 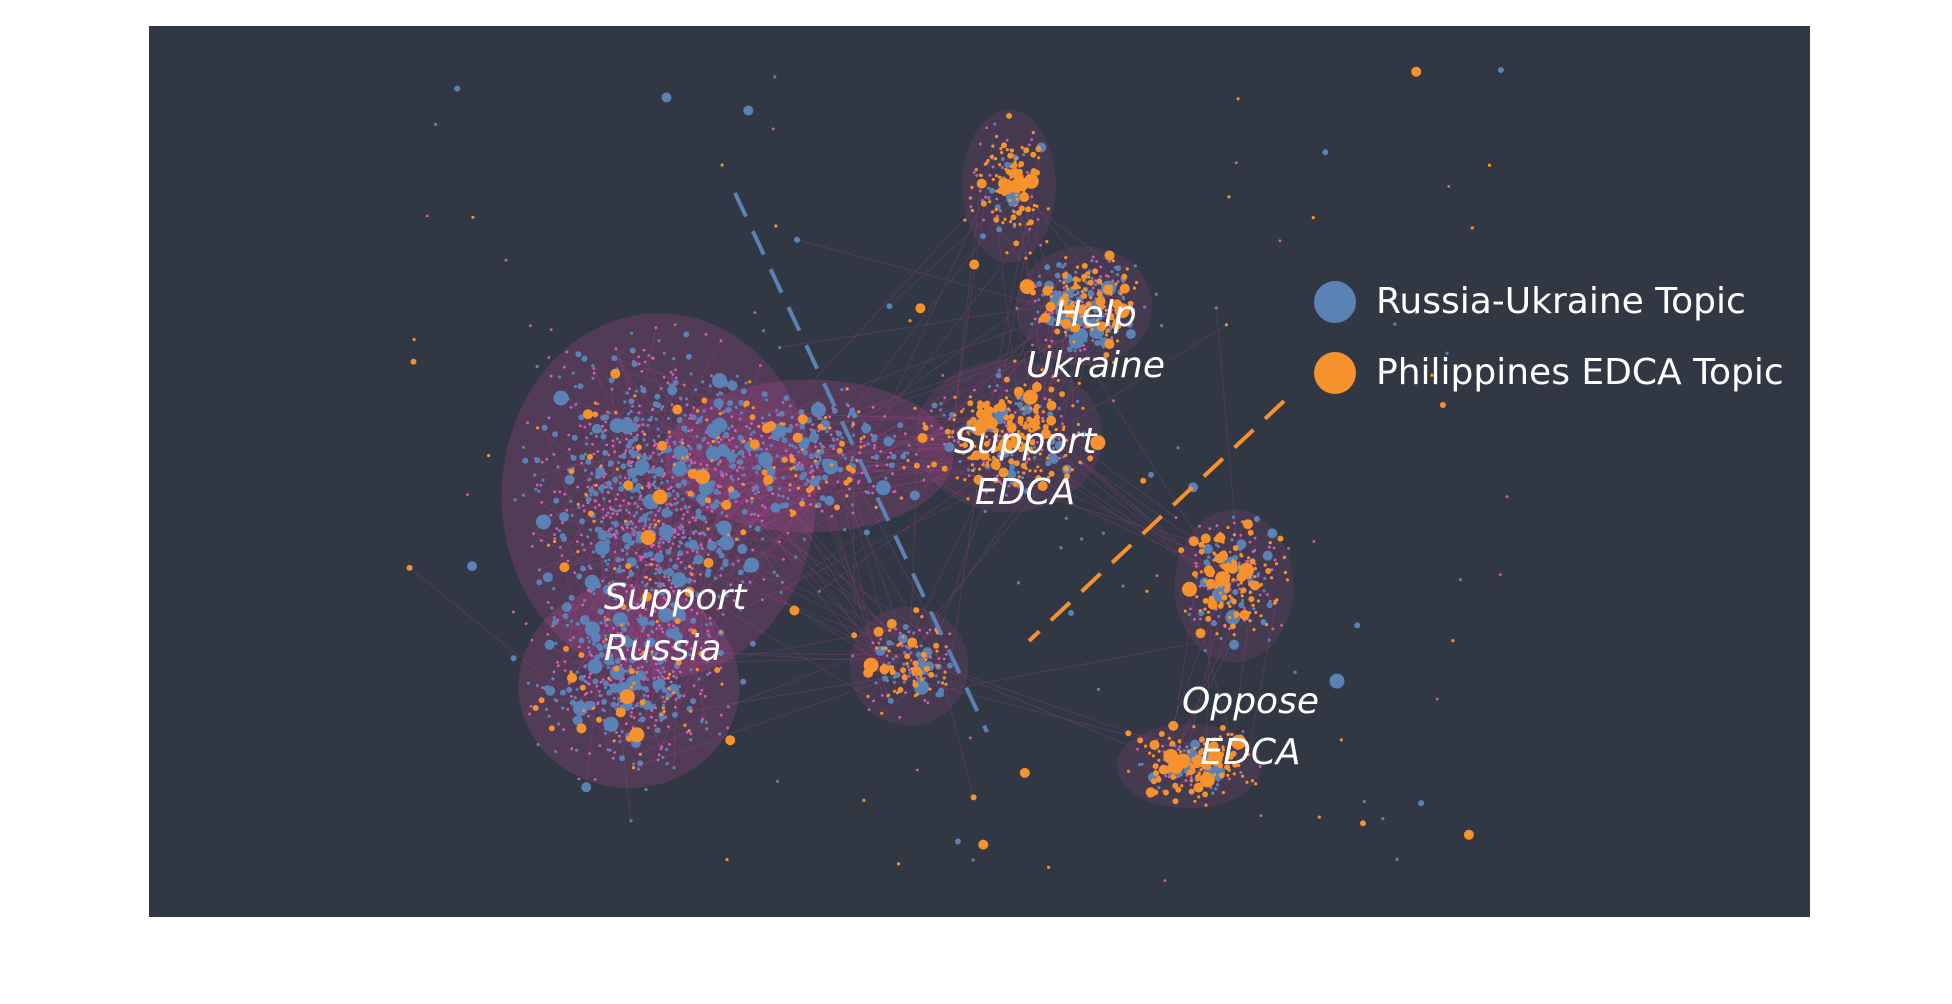 What do you see at coordinates (1335, 301) in the screenshot?
I see `legend-swatch-russia-ukraine` at bounding box center [1335, 301].